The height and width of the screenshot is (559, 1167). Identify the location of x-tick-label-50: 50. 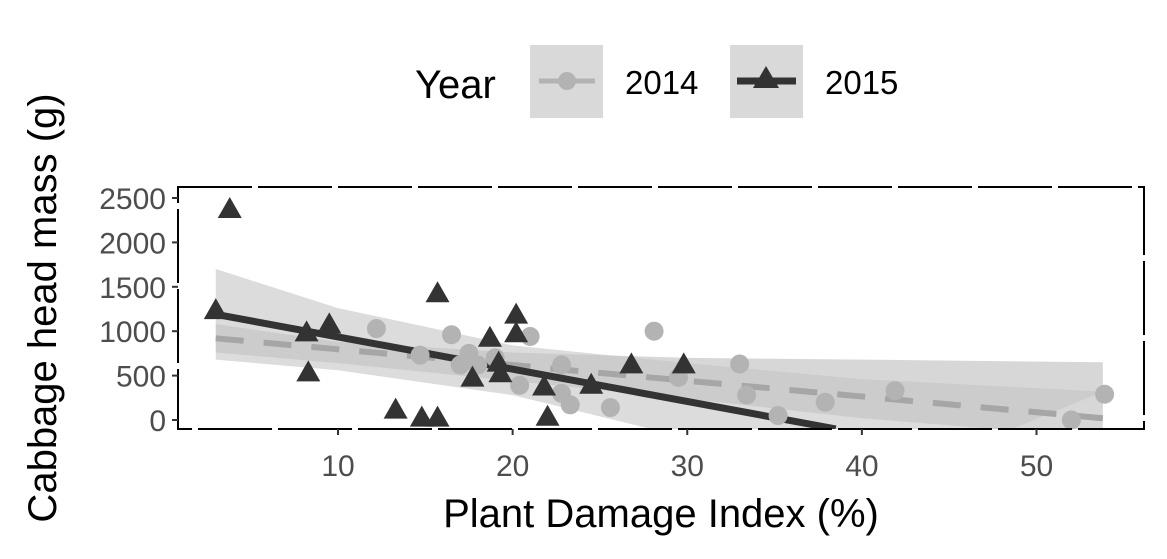
(1036, 466).